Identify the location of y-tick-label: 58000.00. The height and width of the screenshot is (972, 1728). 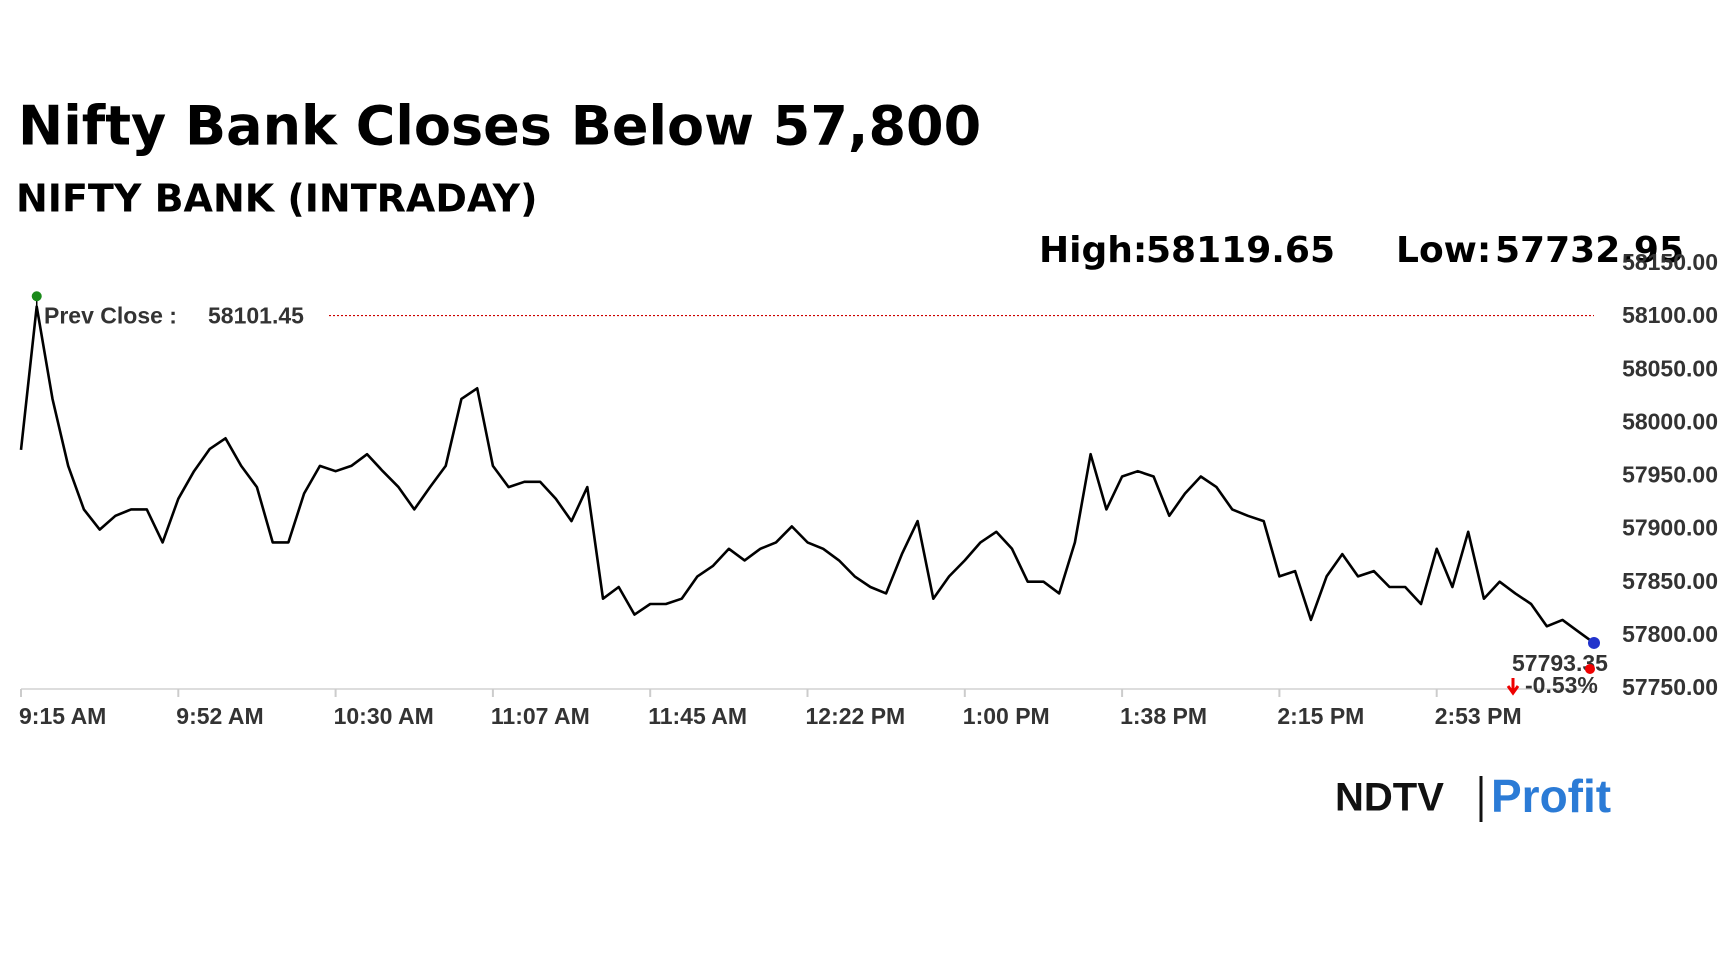
(1670, 421).